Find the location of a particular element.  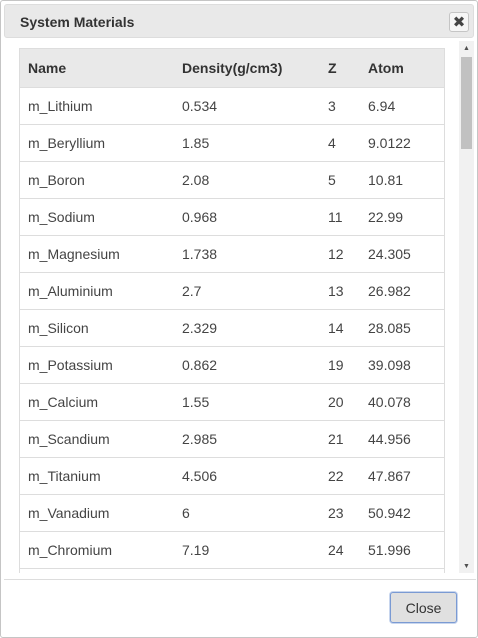

cell-atom: 50.942 is located at coordinates (406, 513).